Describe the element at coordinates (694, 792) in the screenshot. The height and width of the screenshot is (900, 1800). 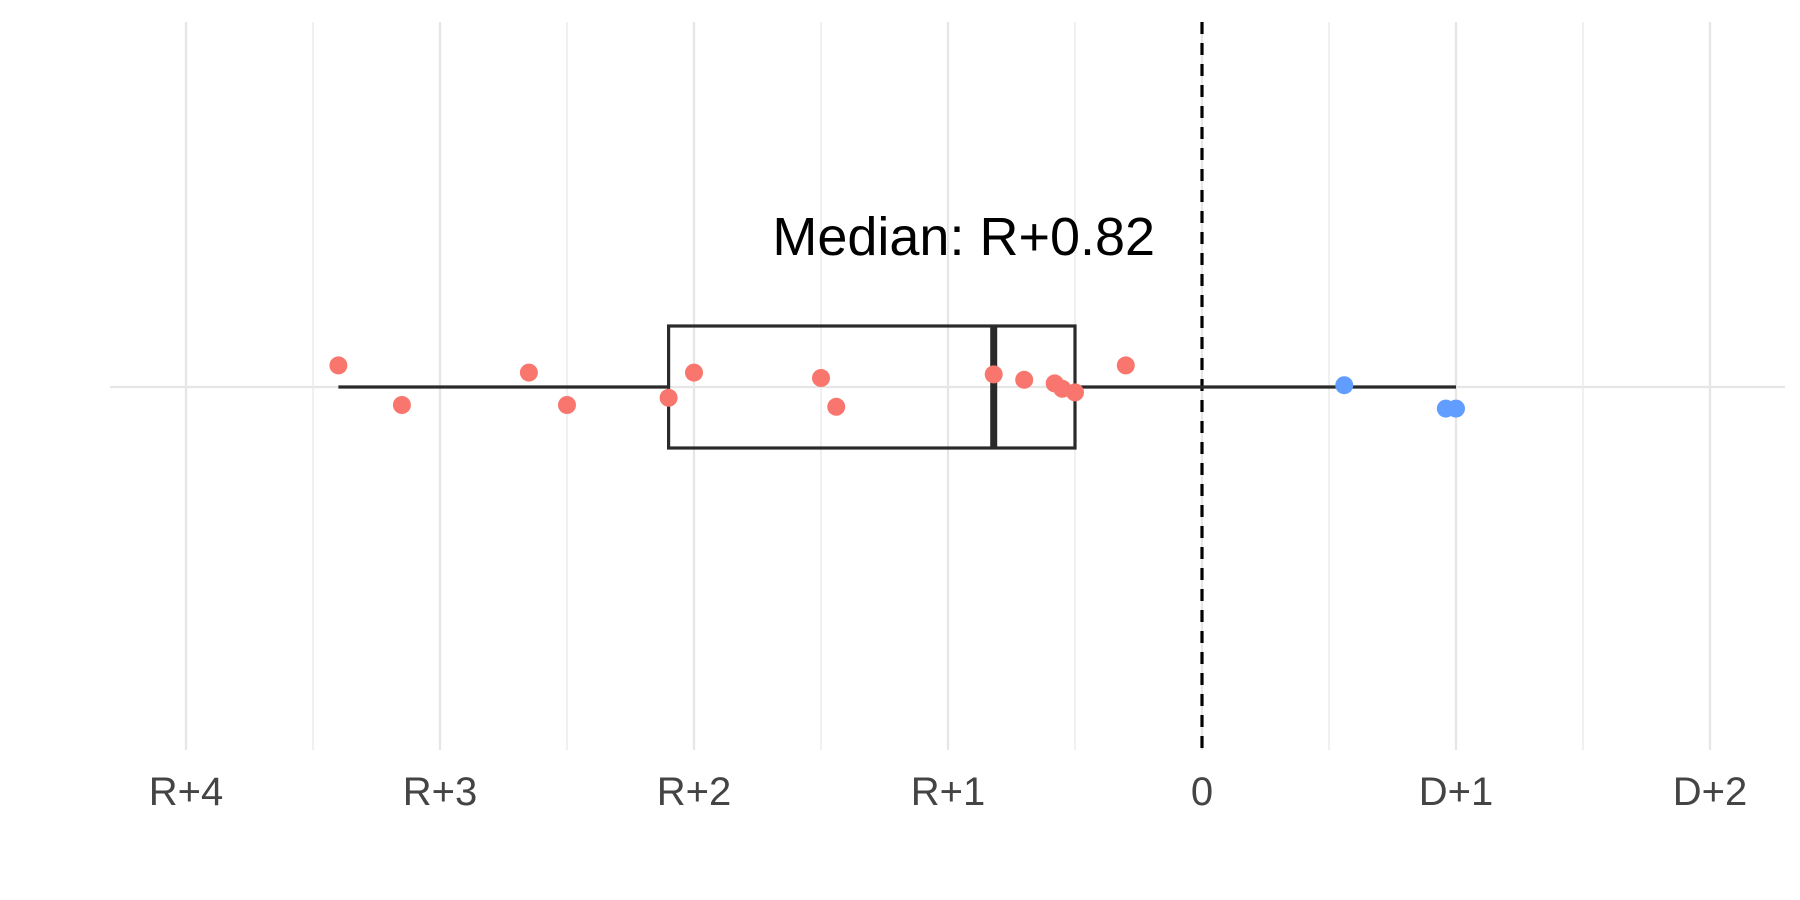
I see `x-tick-label: R+2` at that location.